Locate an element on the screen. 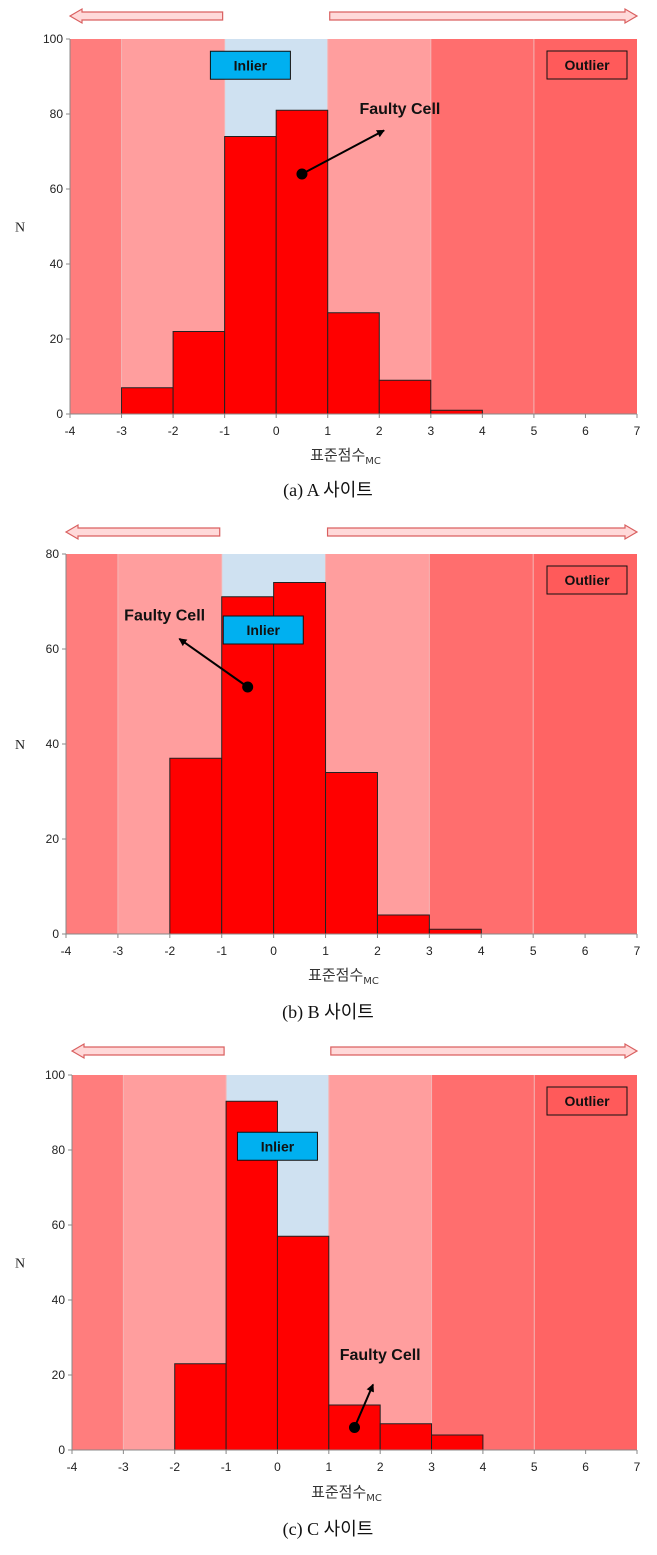 The image size is (657, 1555). chart-c-y-tick-label: 100 is located at coordinates (55, 1075).